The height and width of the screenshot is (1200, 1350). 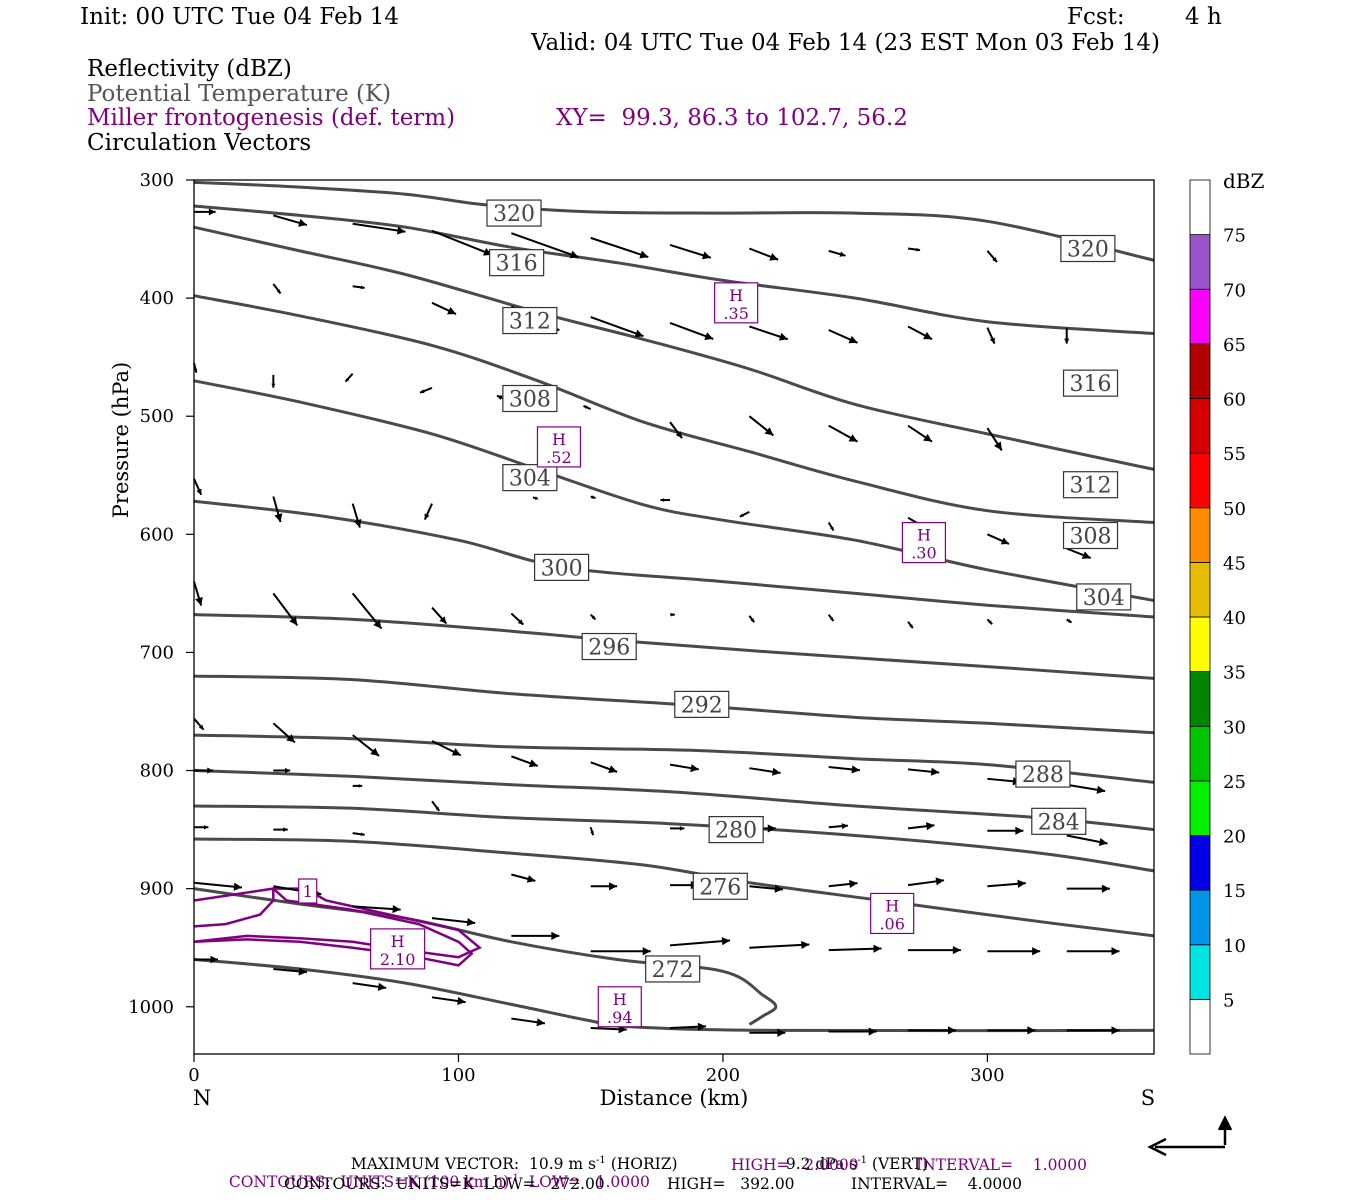 I want to click on forecast-label: Fcst:, so click(x=1096, y=17).